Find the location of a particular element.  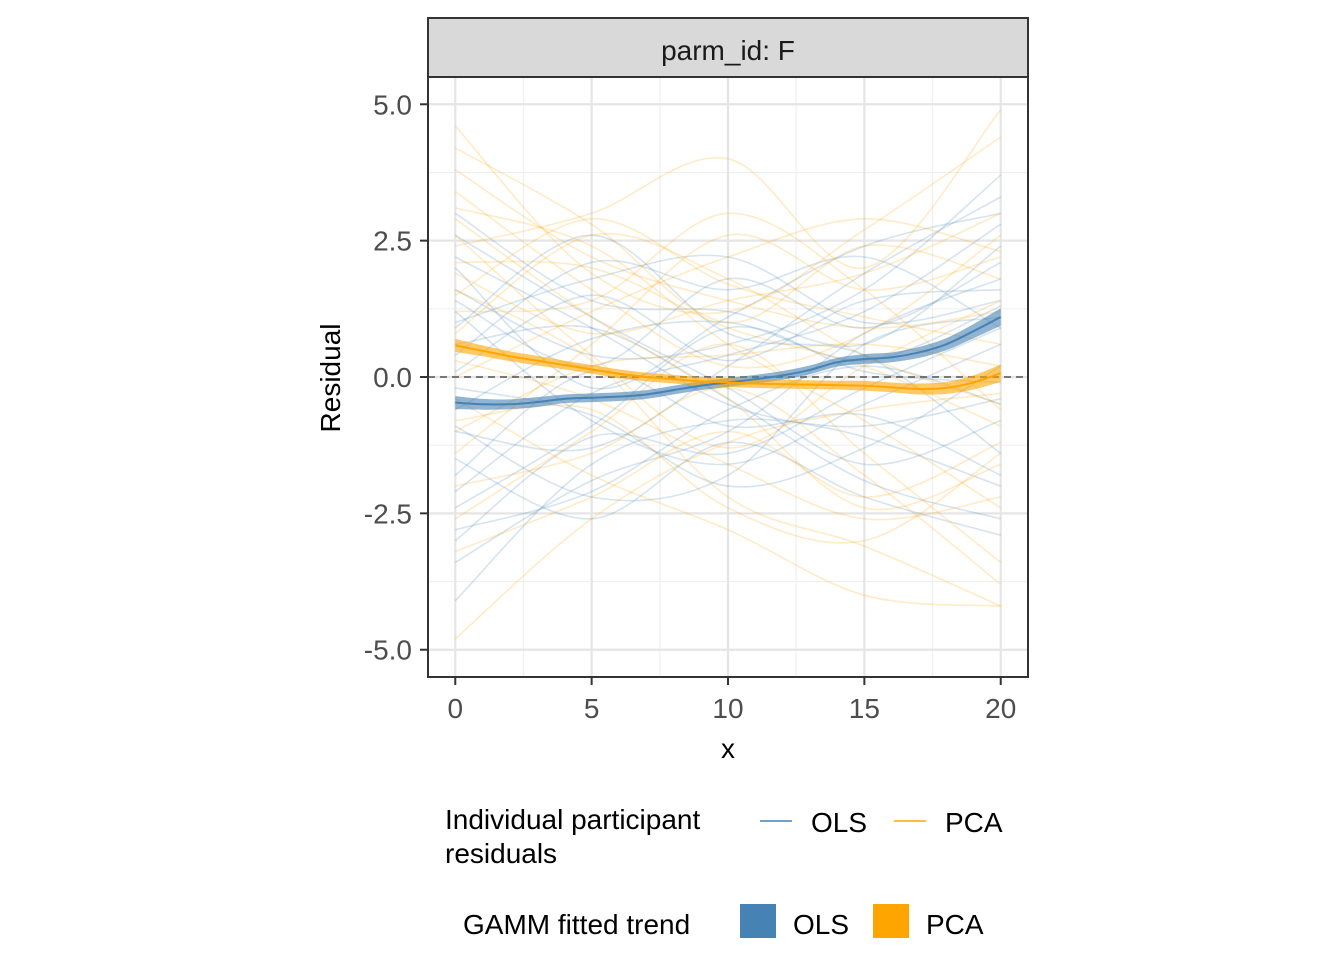

x-tick-label: 5 is located at coordinates (592, 708).